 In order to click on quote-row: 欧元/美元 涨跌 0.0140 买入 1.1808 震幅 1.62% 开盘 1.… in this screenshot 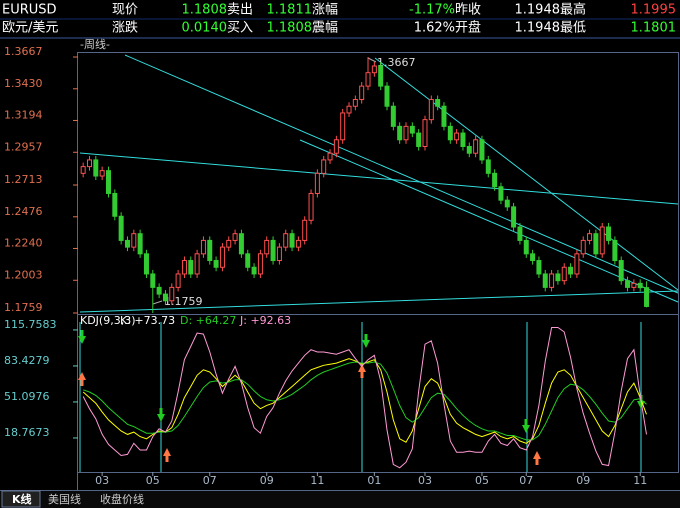, I will do `click(339, 28)`.